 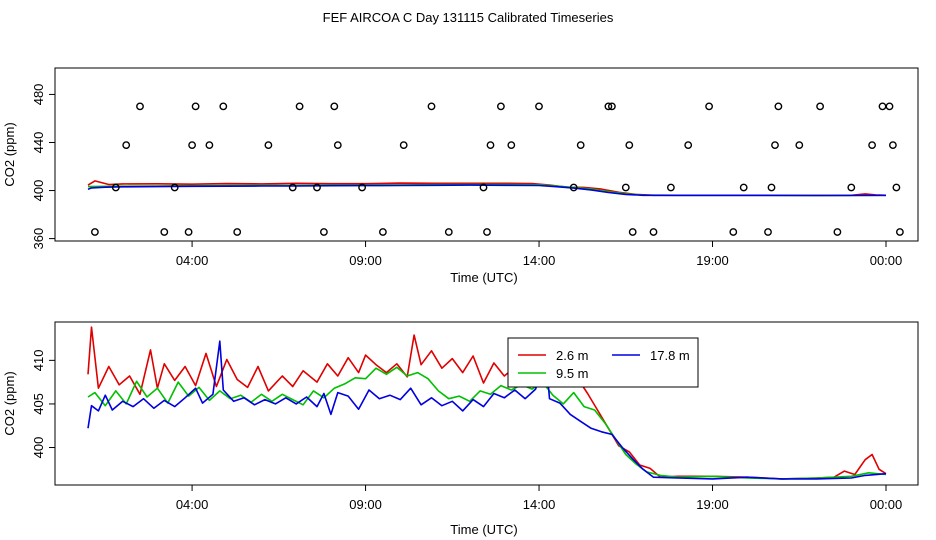 What do you see at coordinates (9, 154) in the screenshot?
I see `top-y-axis-label: CO2 (ppm)` at bounding box center [9, 154].